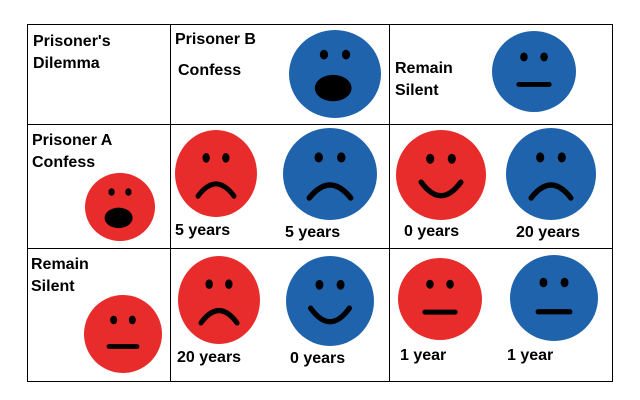  I want to click on prisoner-a-silent-line2: Silent, so click(53, 286).